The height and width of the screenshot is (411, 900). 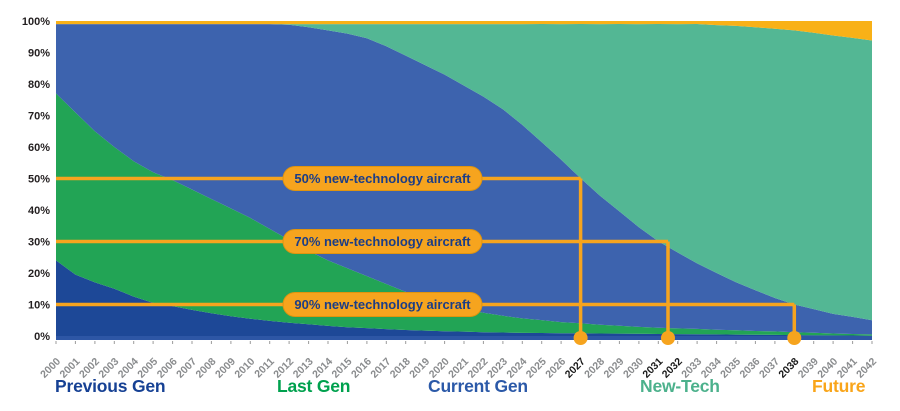 I want to click on y-axis-label-10: 10%, so click(x=39, y=306).